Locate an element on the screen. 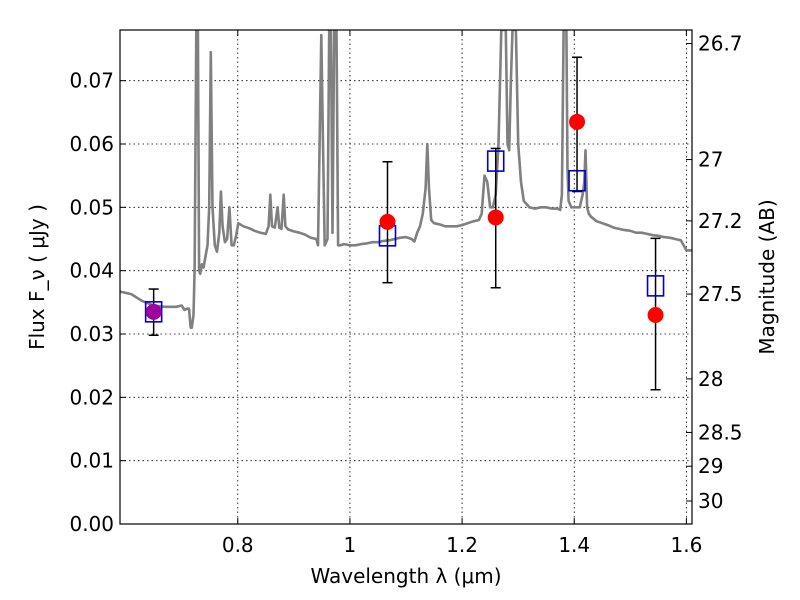 The height and width of the screenshot is (600, 800). right-tick-label: 27 is located at coordinates (710, 160).